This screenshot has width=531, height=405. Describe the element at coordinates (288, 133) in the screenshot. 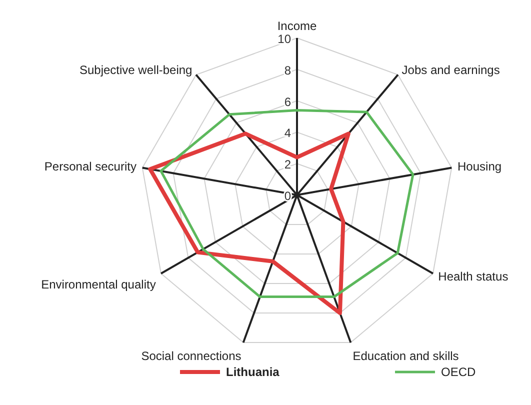

I see `y-tick-label: 4` at that location.